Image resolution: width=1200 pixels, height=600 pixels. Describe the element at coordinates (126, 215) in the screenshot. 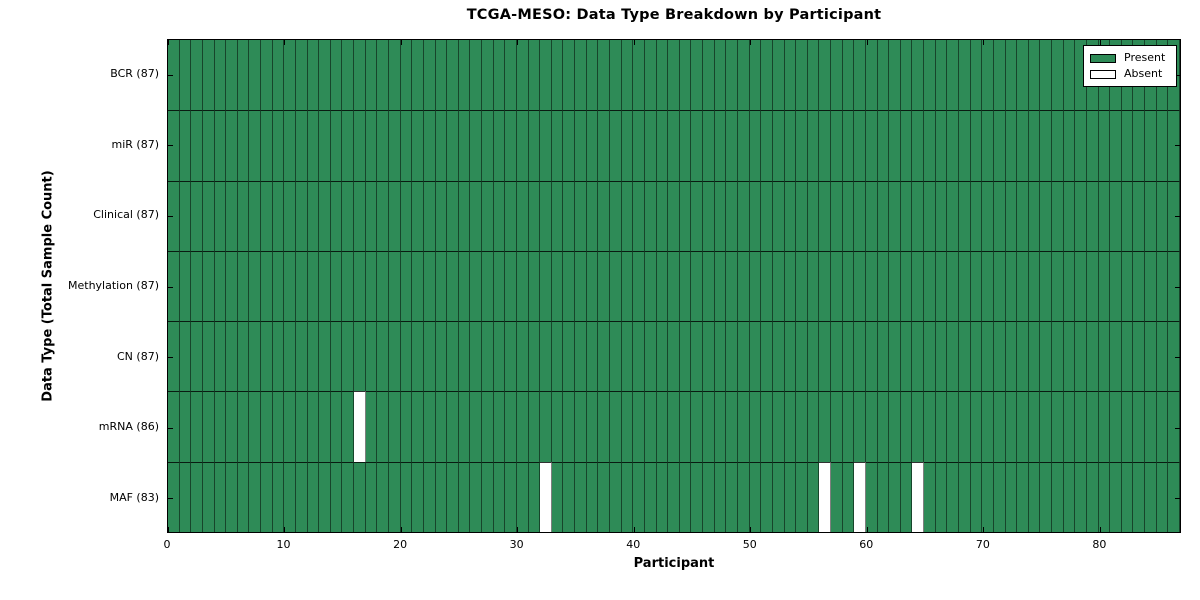

I see `y-tick-label-Clinical: Clinical (87)` at that location.